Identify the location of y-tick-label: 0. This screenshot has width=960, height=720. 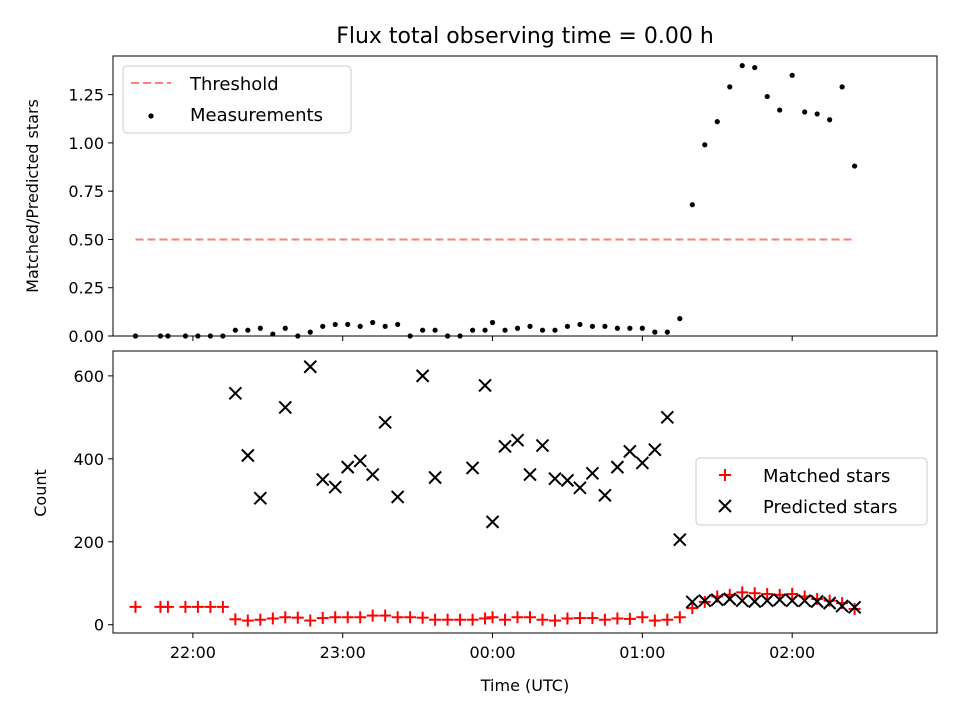
(99, 625).